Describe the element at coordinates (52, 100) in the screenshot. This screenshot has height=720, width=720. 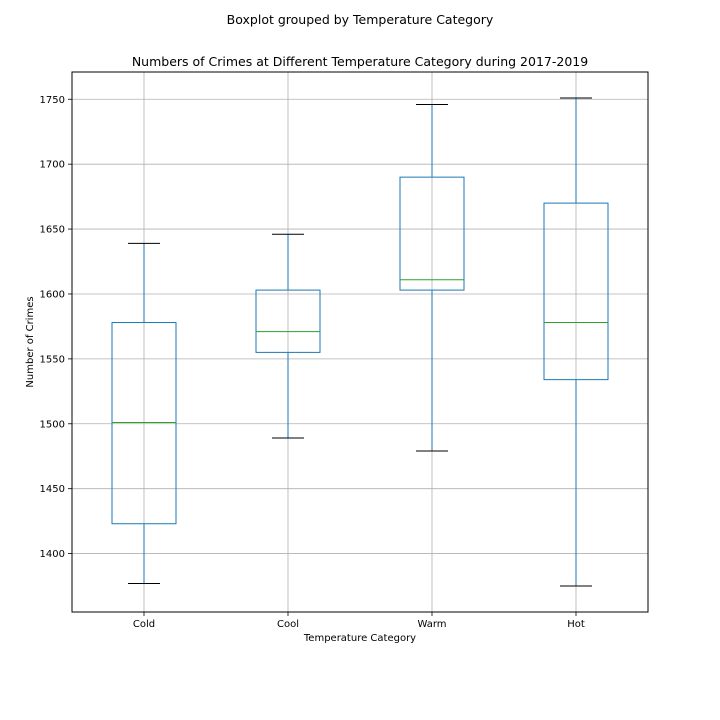
I see `y-tick-label: 1750` at that location.